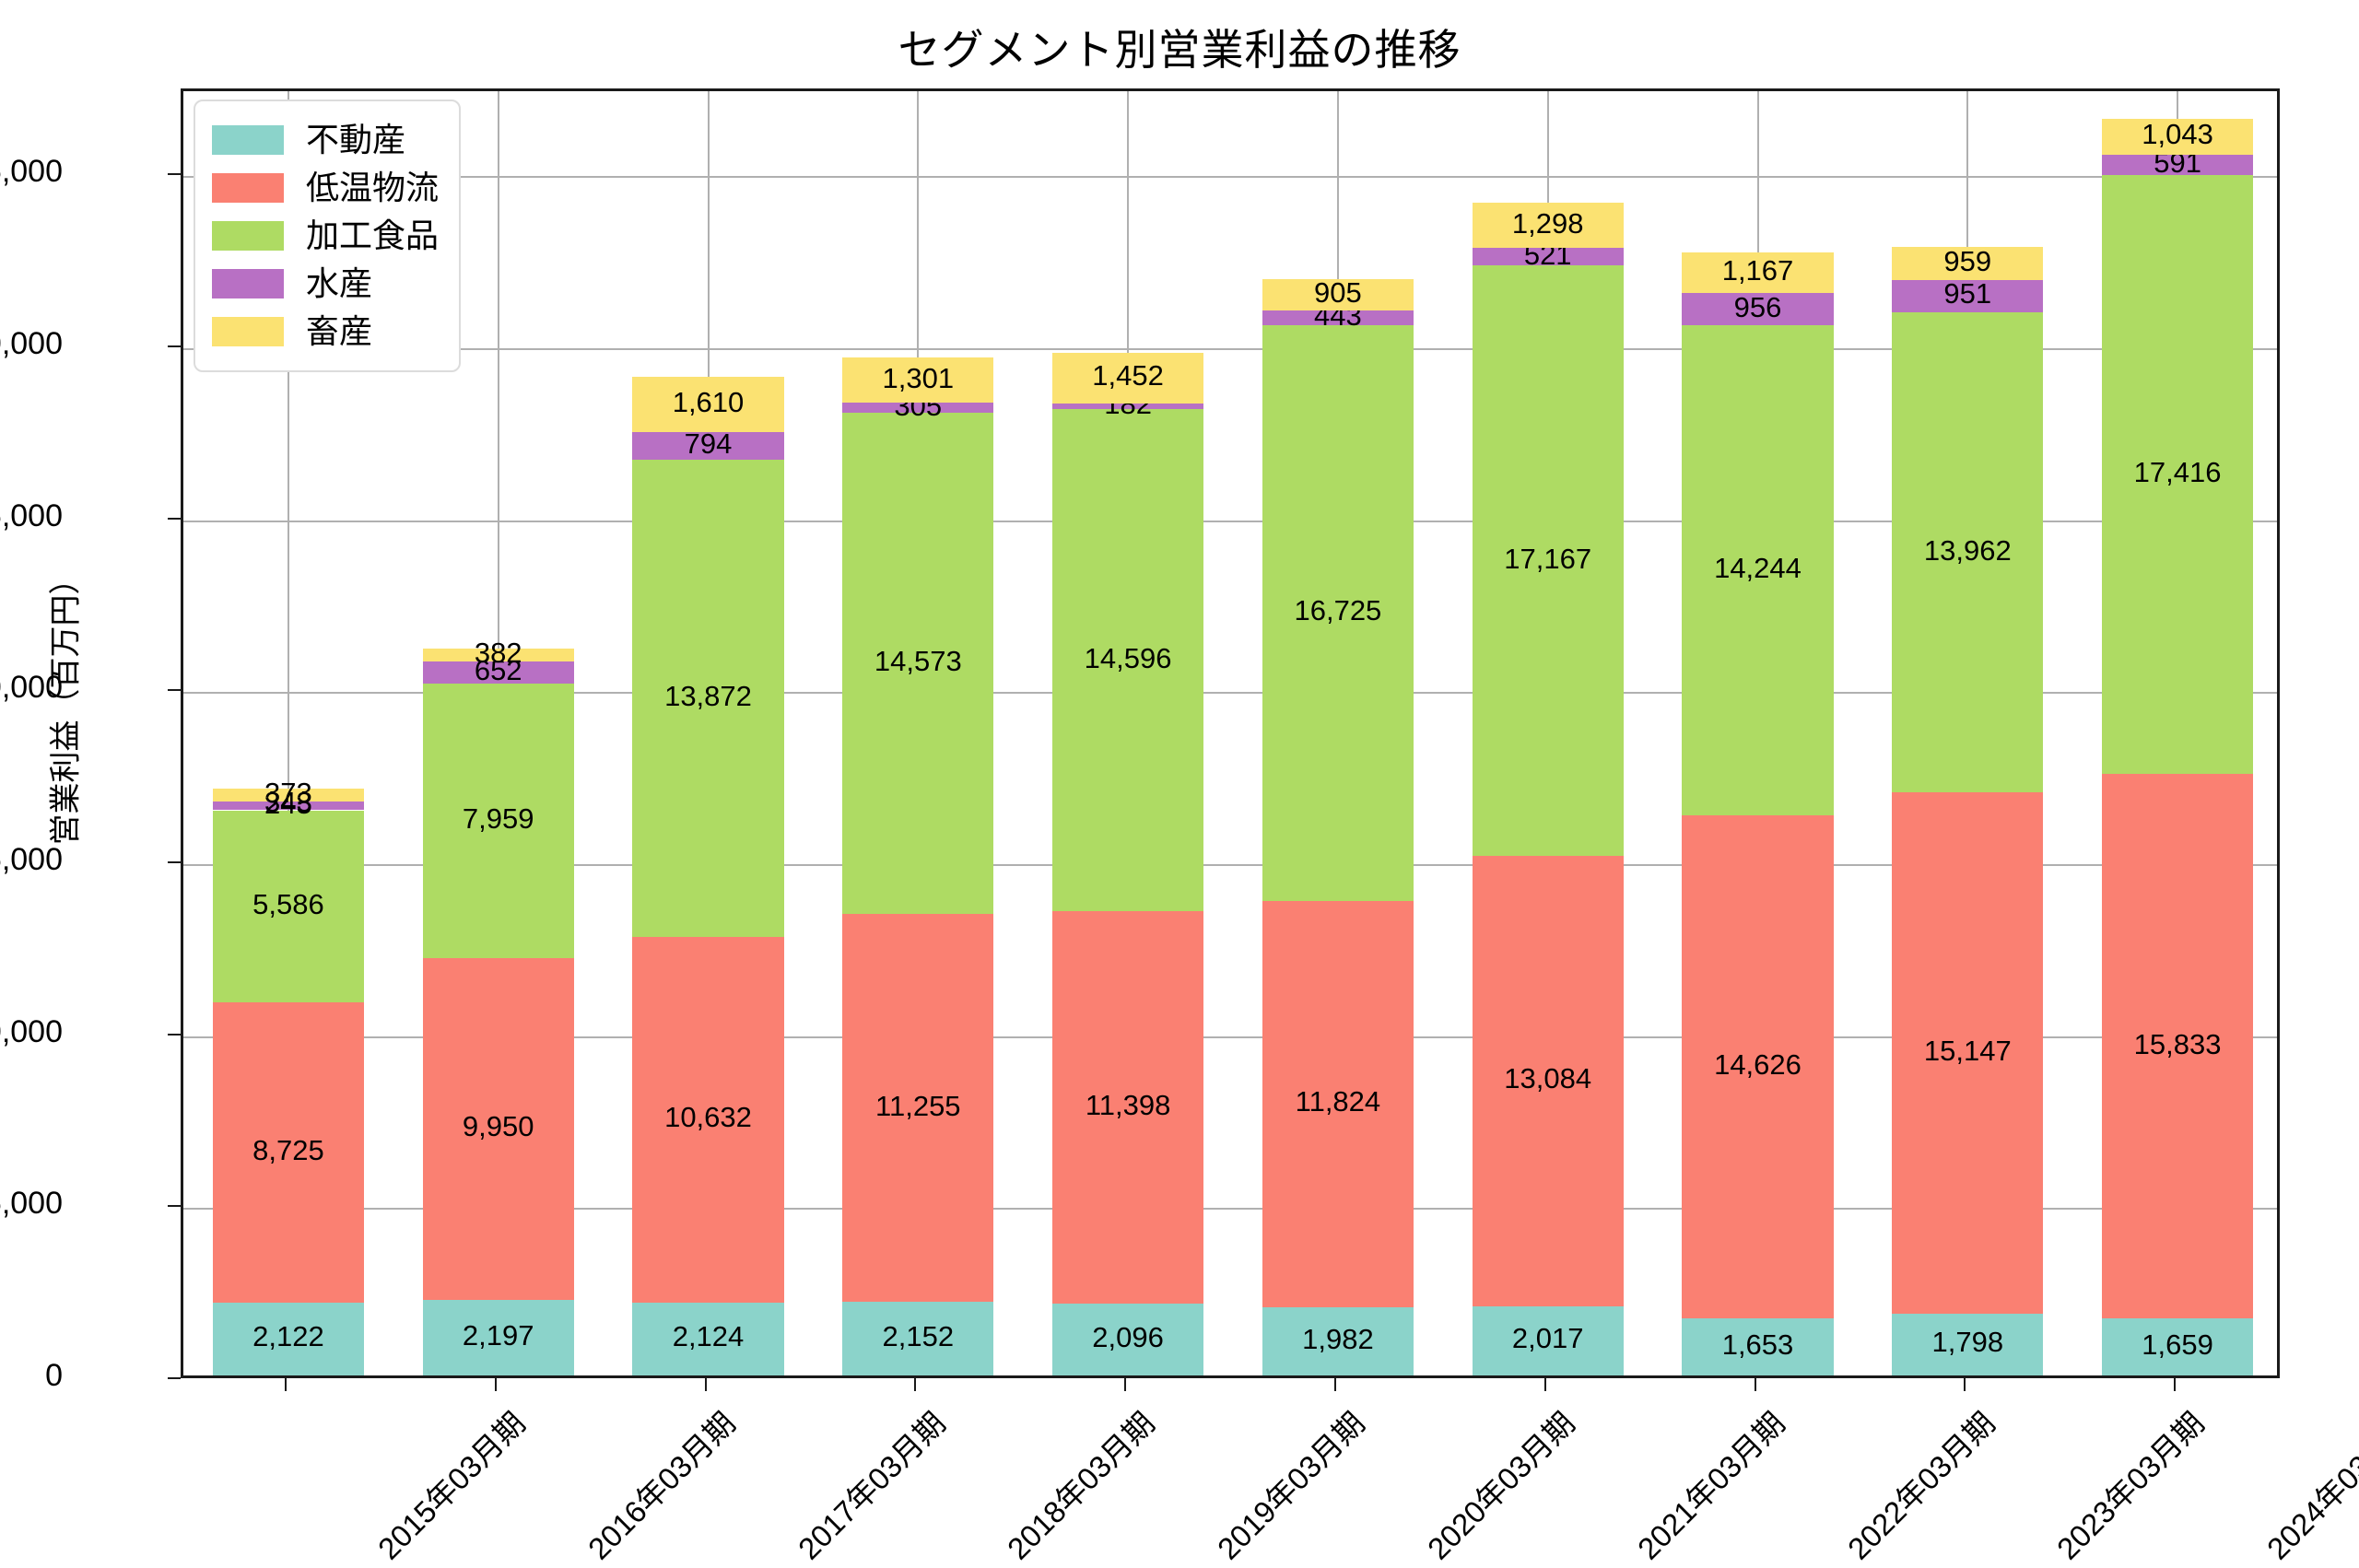 The width and height of the screenshot is (2359, 1568). What do you see at coordinates (339, 331) in the screenshot?
I see `legend-item-label: 畜産` at bounding box center [339, 331].